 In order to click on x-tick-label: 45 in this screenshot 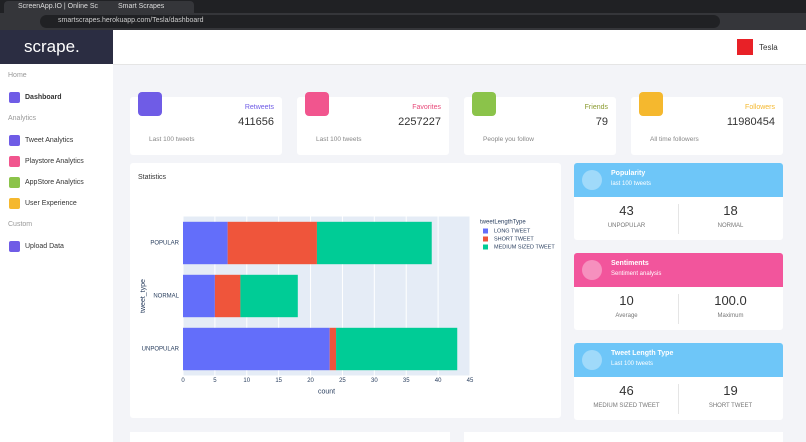, I will do `click(470, 381)`.